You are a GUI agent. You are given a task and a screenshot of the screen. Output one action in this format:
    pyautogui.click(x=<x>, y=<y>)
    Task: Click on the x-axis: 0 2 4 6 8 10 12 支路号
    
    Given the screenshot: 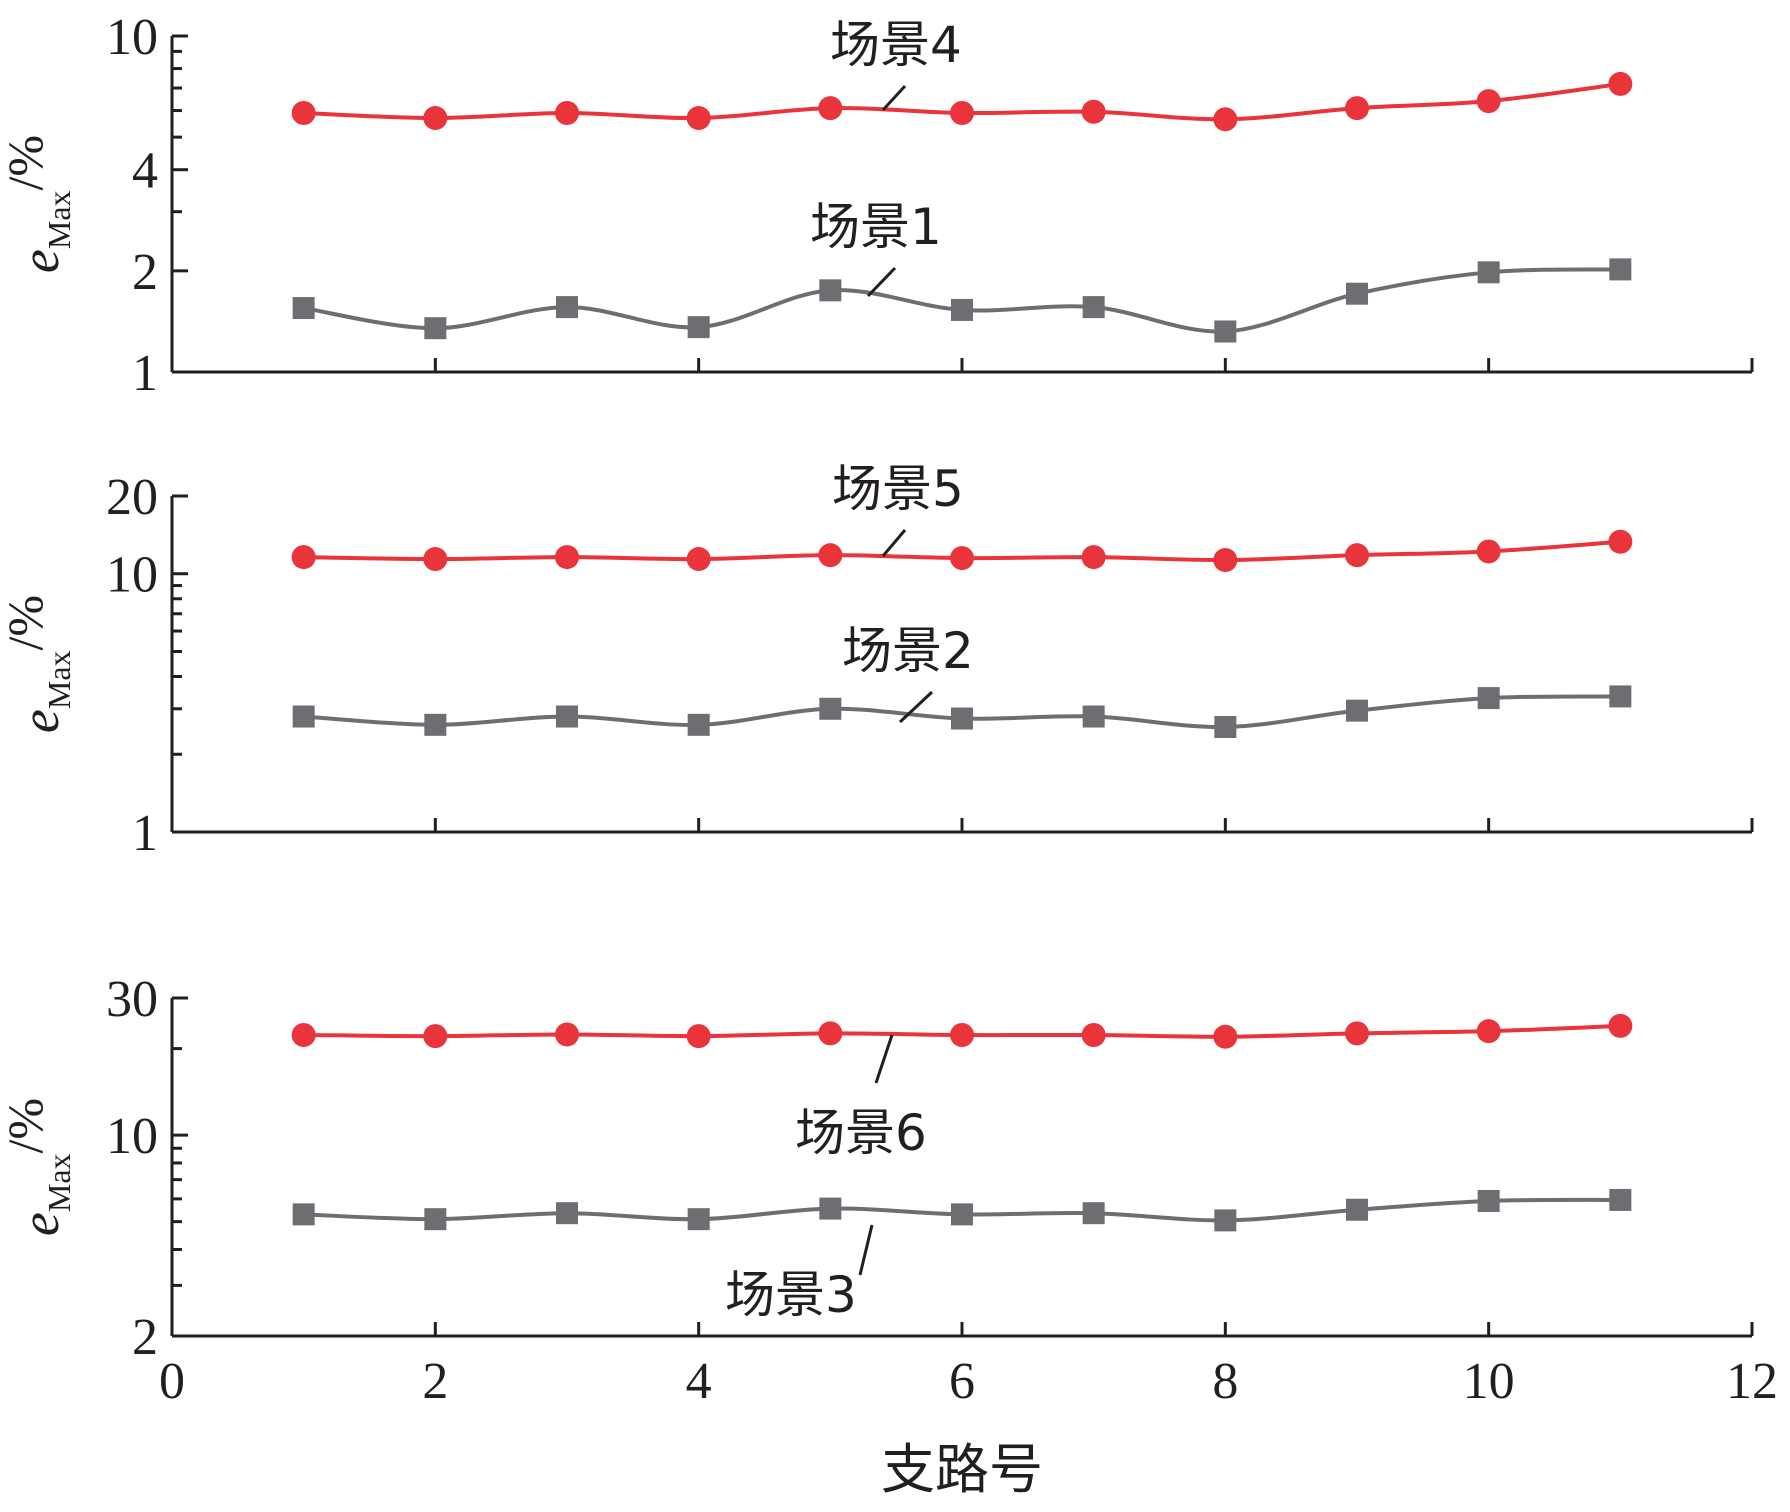 What is the action you would take?
    pyautogui.click(x=968, y=1427)
    